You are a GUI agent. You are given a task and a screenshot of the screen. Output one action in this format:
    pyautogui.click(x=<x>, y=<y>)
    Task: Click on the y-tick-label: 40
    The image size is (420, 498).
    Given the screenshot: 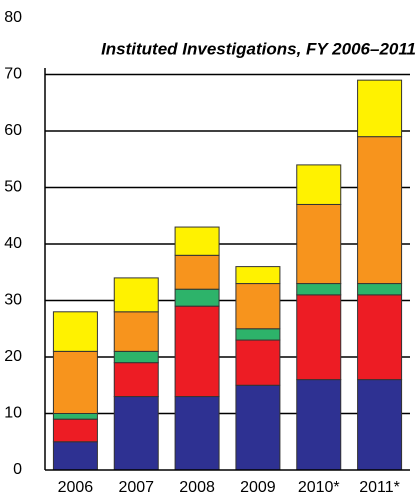 What is the action you would take?
    pyautogui.click(x=13, y=243)
    